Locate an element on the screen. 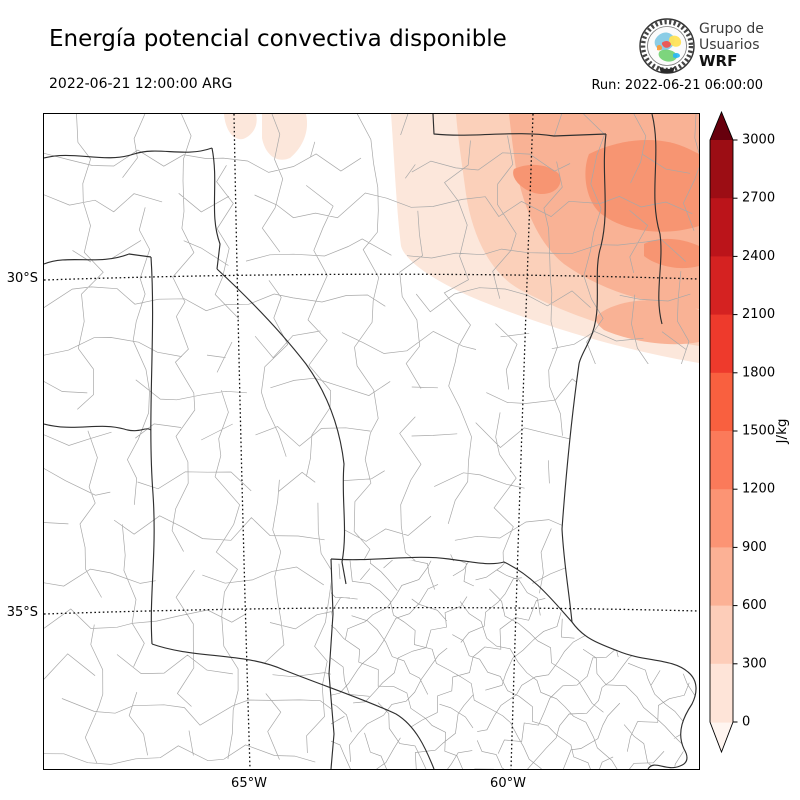 This screenshot has width=800, height=800. globe-emblem-icon is located at coordinates (667, 46).